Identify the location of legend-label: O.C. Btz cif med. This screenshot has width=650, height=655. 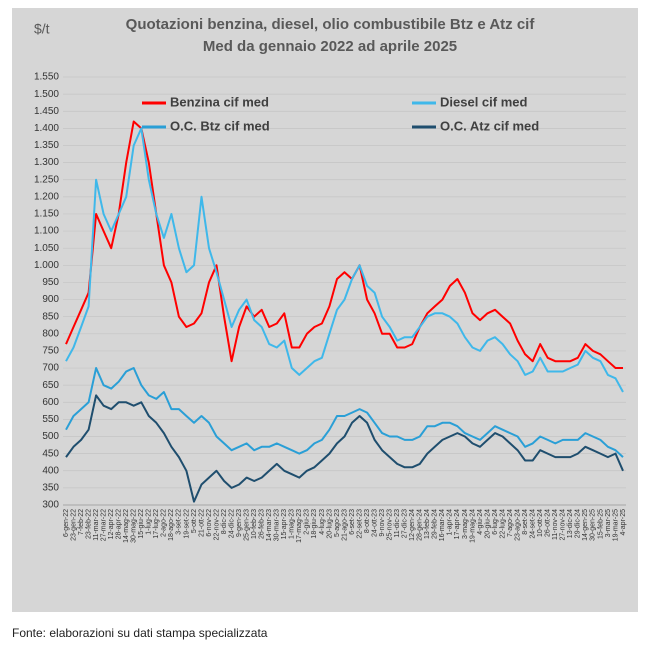
(220, 125).